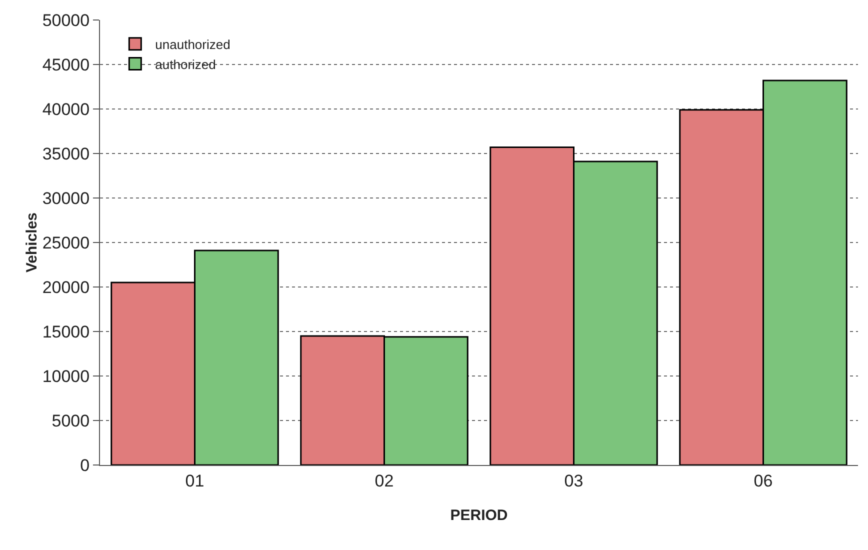 This screenshot has width=868, height=550. I want to click on y-tick-label: 30000, so click(66, 198).